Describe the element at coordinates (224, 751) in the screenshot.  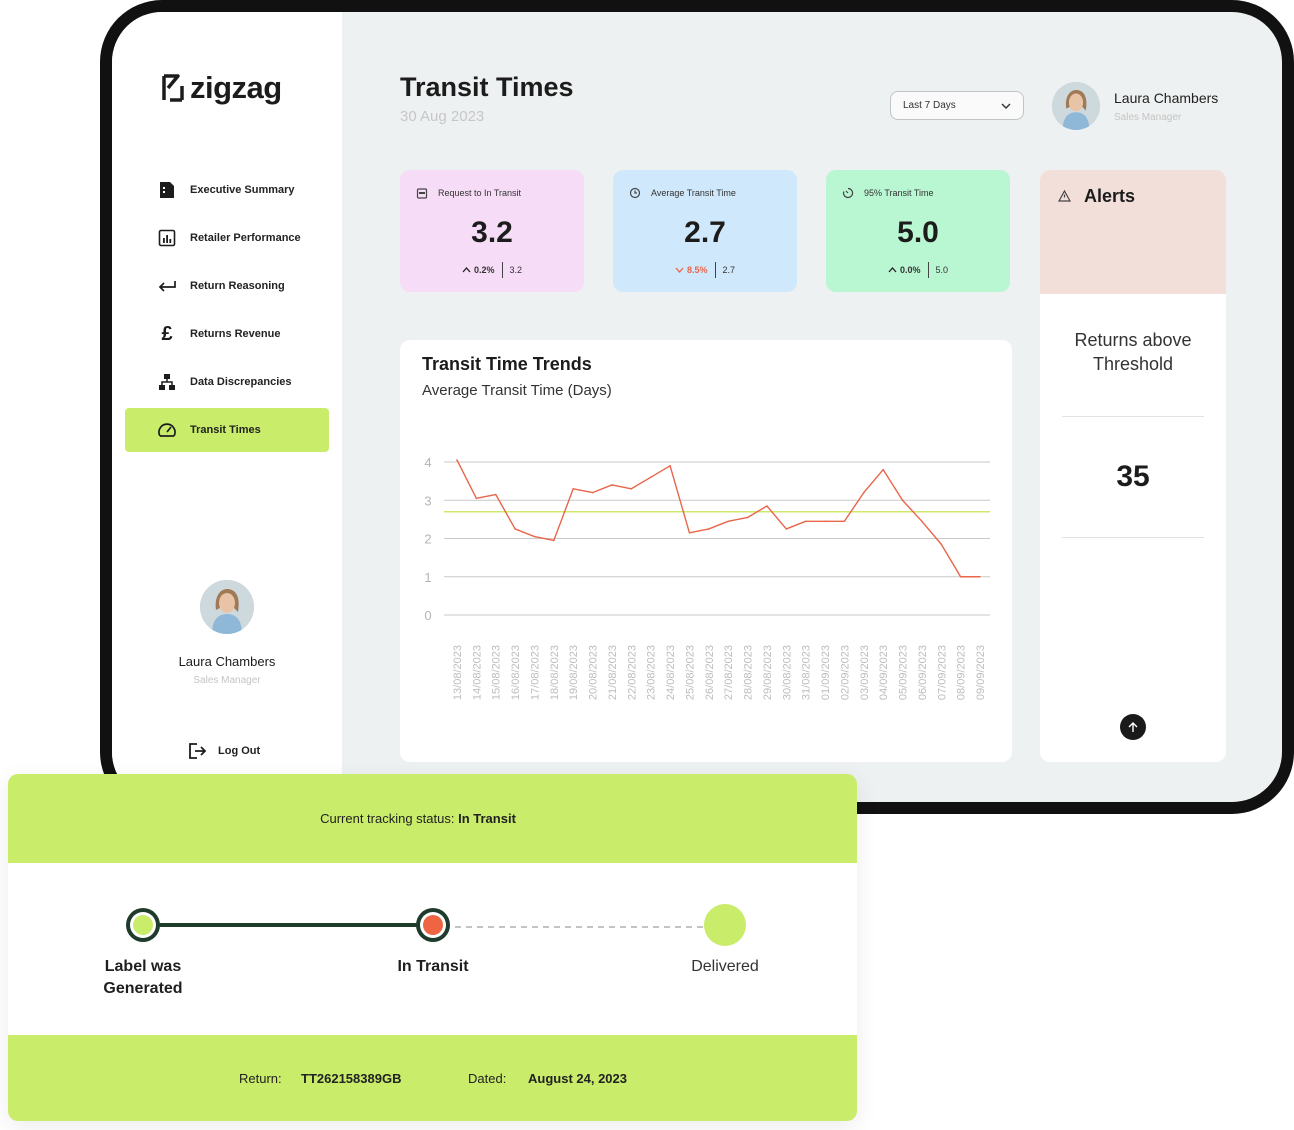
I see `logout-button: Log Out` at that location.